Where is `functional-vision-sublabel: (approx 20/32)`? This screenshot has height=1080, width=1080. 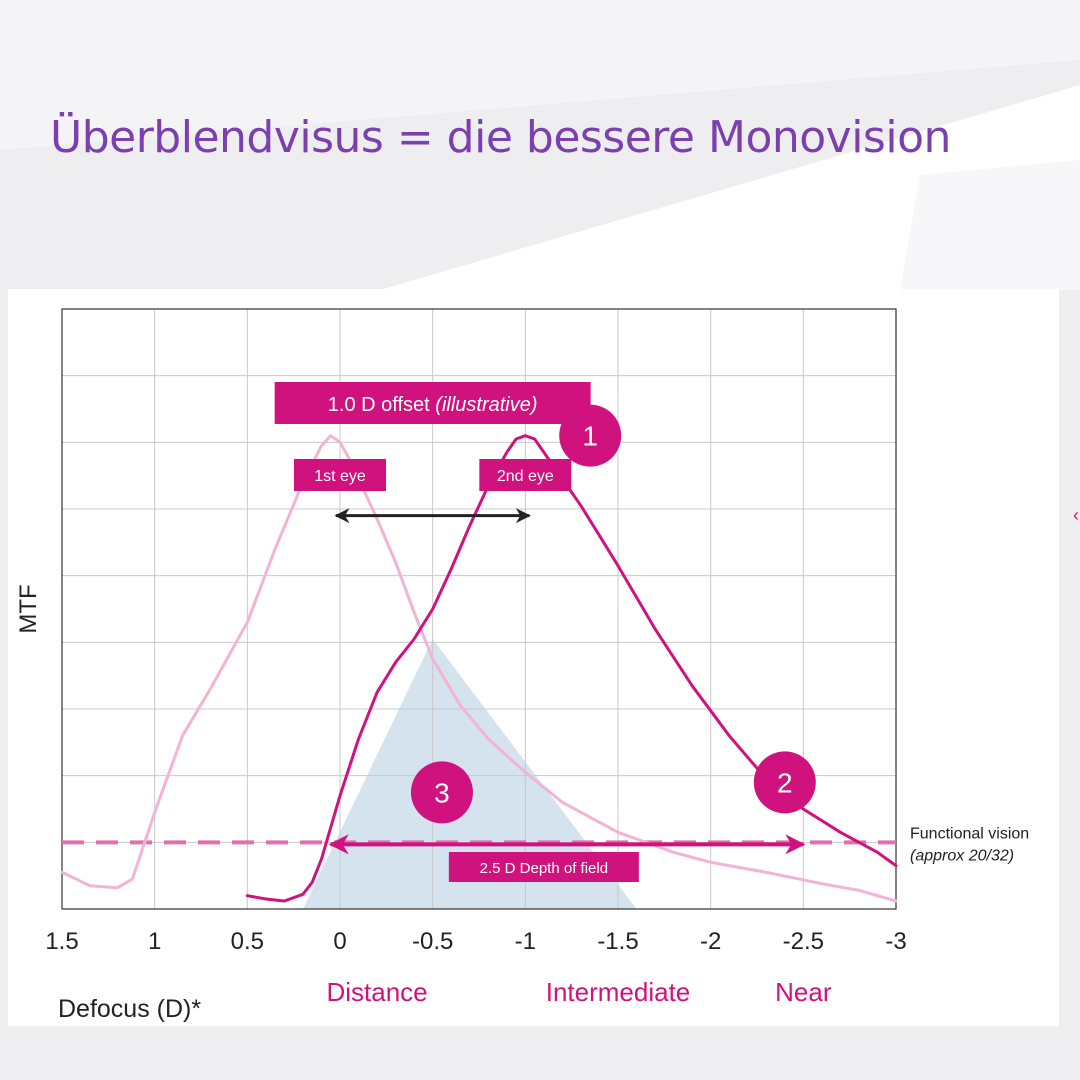 functional-vision-sublabel: (approx 20/32) is located at coordinates (962, 855).